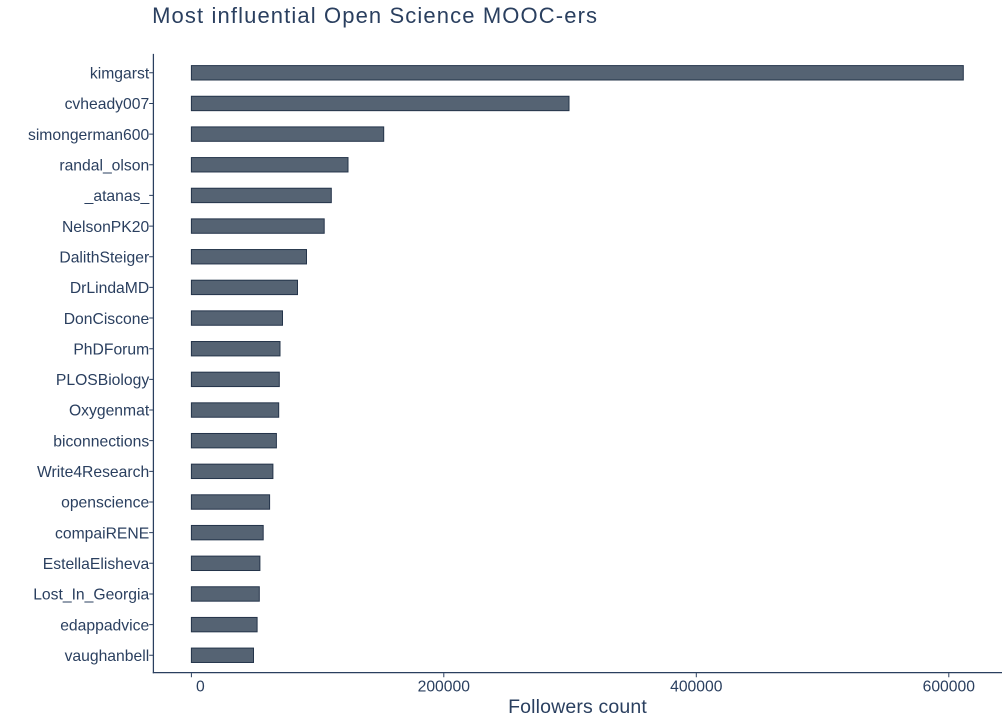 The width and height of the screenshot is (1008, 725). What do you see at coordinates (949, 687) in the screenshot?
I see `svg-text: 600000` at bounding box center [949, 687].